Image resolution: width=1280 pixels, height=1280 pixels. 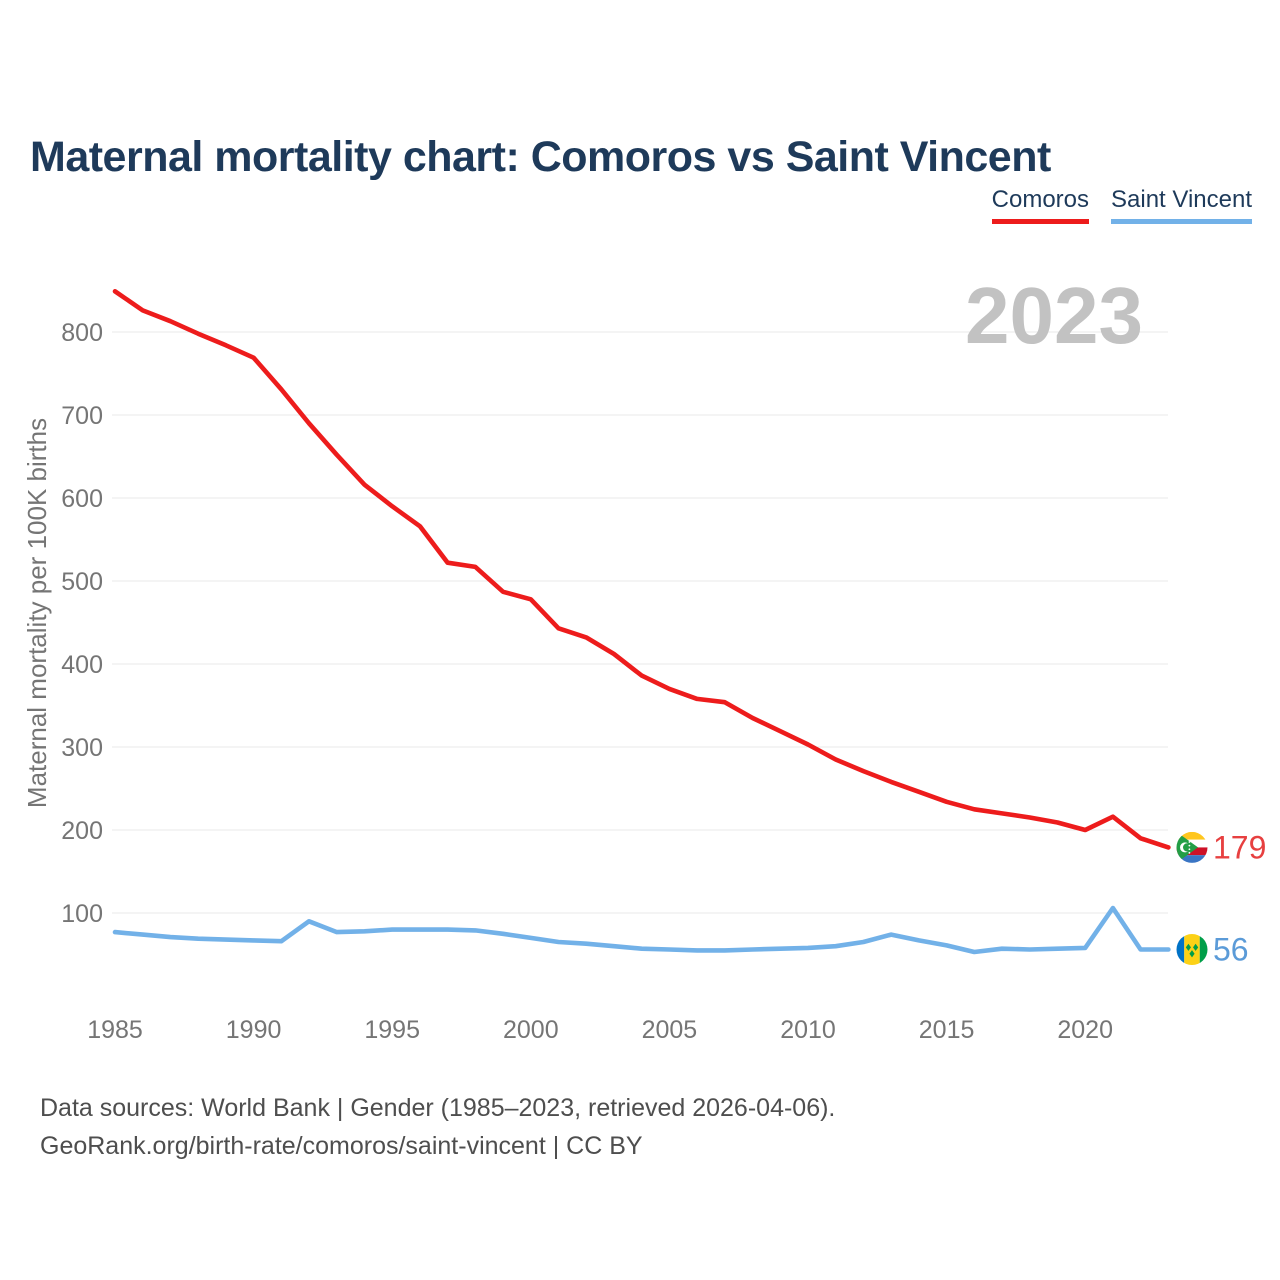 I want to click on legend-label-comoros: Comoros, so click(x=1040, y=199).